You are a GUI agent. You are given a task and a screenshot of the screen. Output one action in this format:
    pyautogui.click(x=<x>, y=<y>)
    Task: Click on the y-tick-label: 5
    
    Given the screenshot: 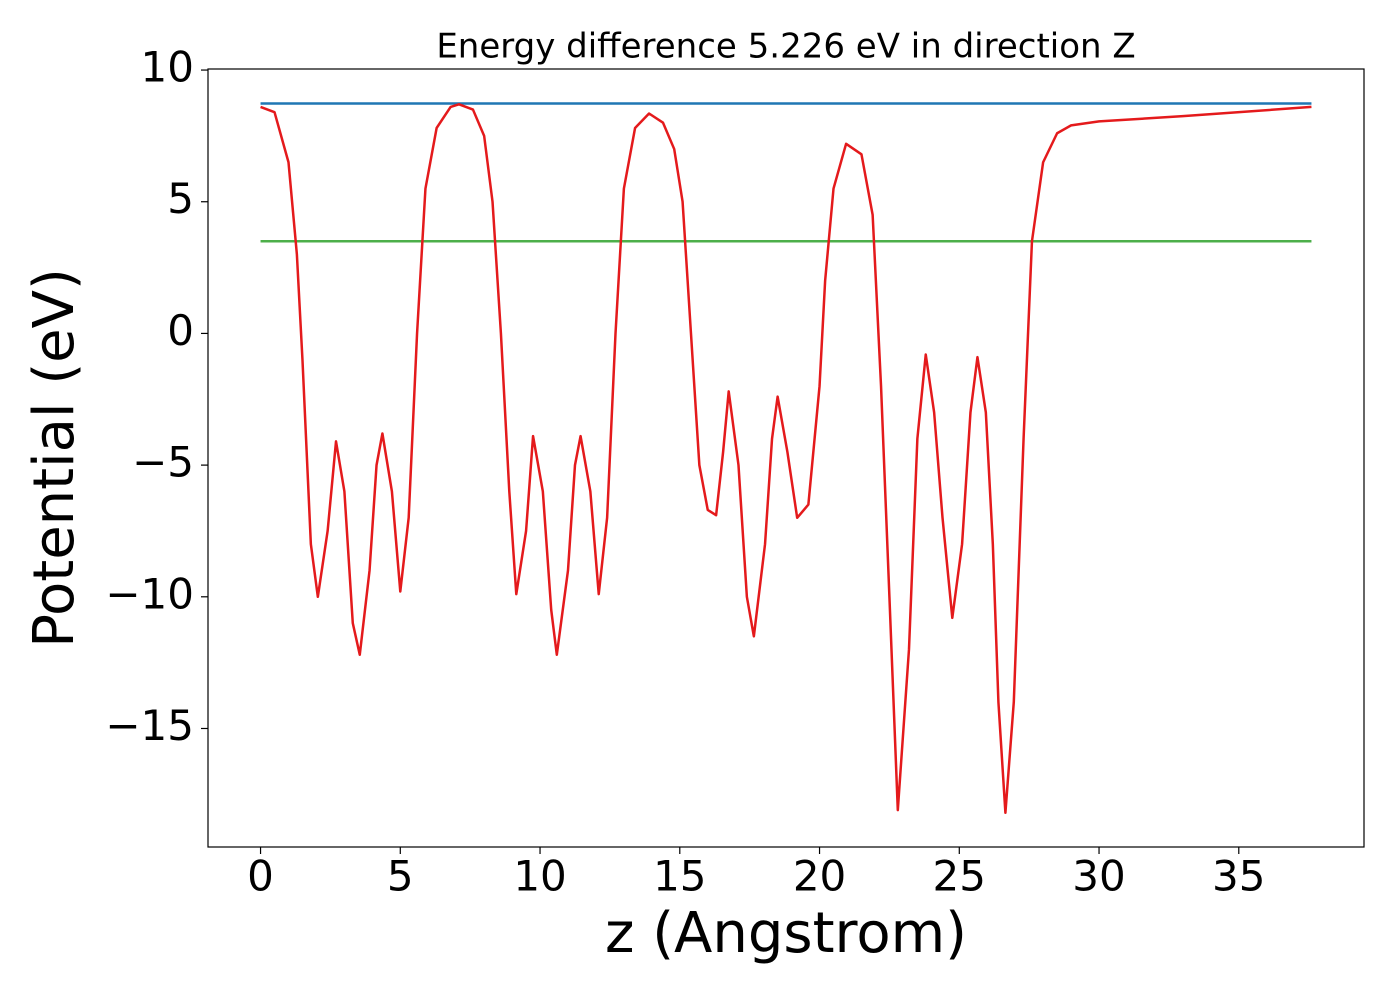 What is the action you would take?
    pyautogui.click(x=180, y=198)
    